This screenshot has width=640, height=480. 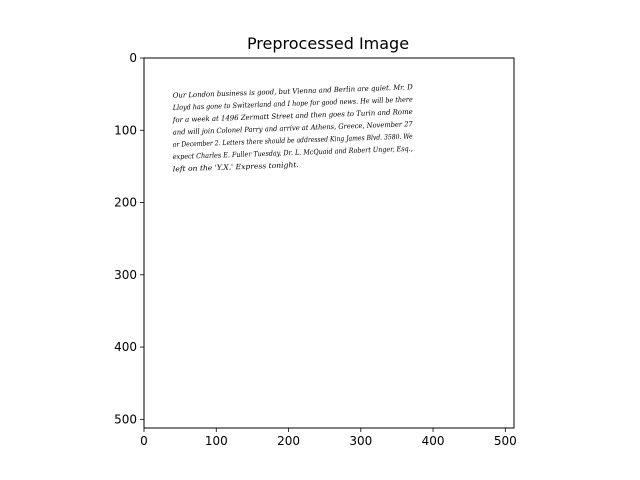 I want to click on handwritten-line: left on the 'Y.X.' Express tonight., so click(x=236, y=166).